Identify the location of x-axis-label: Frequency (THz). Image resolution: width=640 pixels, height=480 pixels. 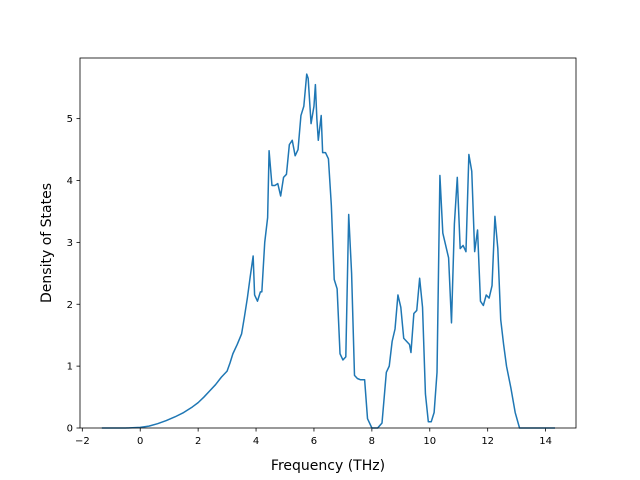
(328, 466).